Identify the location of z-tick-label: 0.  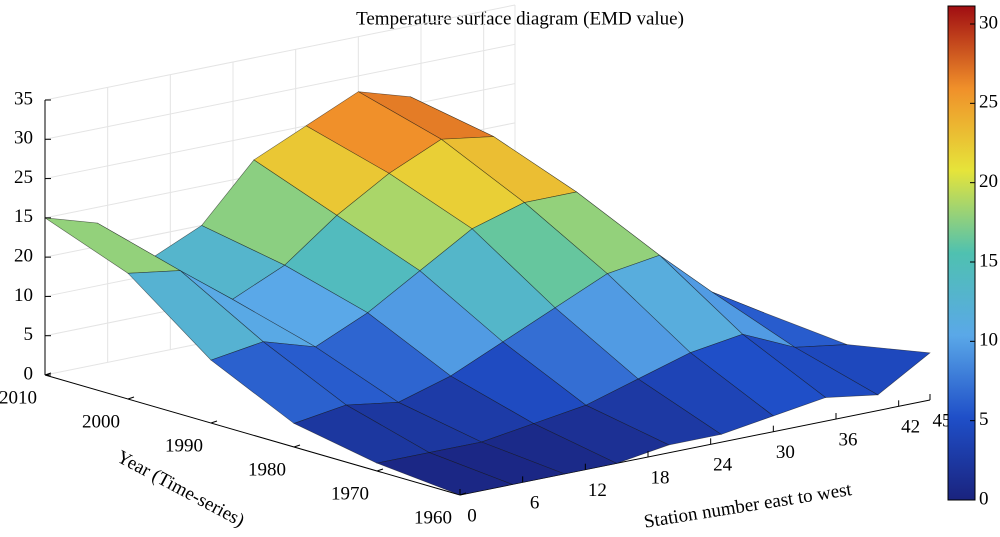
(29, 373).